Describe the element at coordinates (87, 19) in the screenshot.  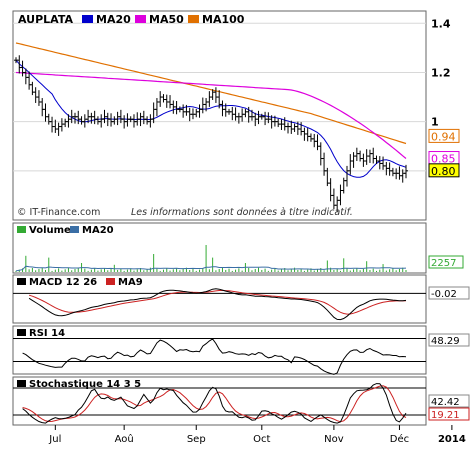
I see `legend-swatch-ma20` at that location.